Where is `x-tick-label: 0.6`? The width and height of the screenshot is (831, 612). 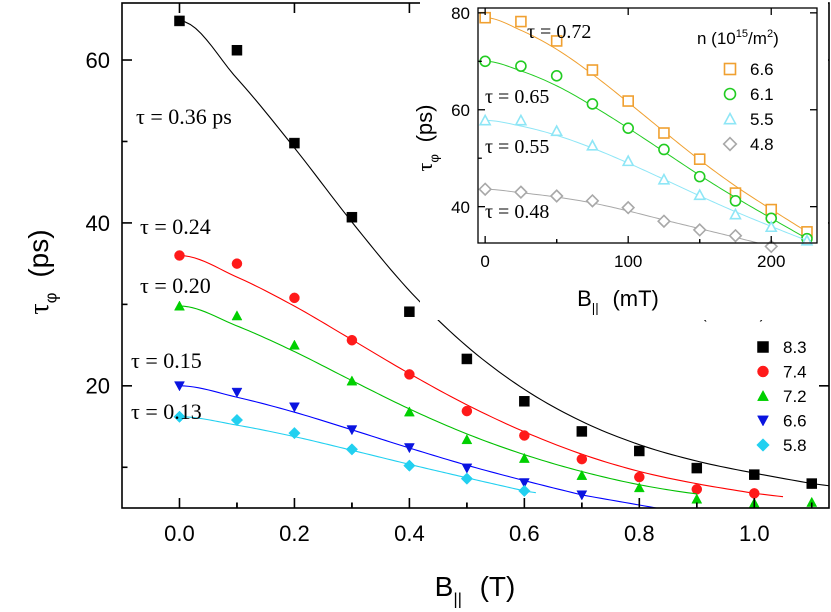 x-tick-label: 0.6 is located at coordinates (524, 533).